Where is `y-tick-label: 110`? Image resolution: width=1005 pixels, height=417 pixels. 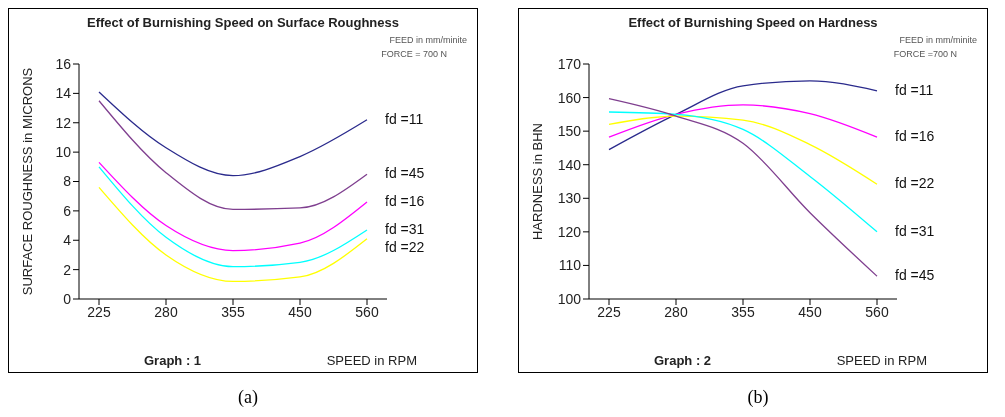
y-tick-label: 110 is located at coordinates (570, 265).